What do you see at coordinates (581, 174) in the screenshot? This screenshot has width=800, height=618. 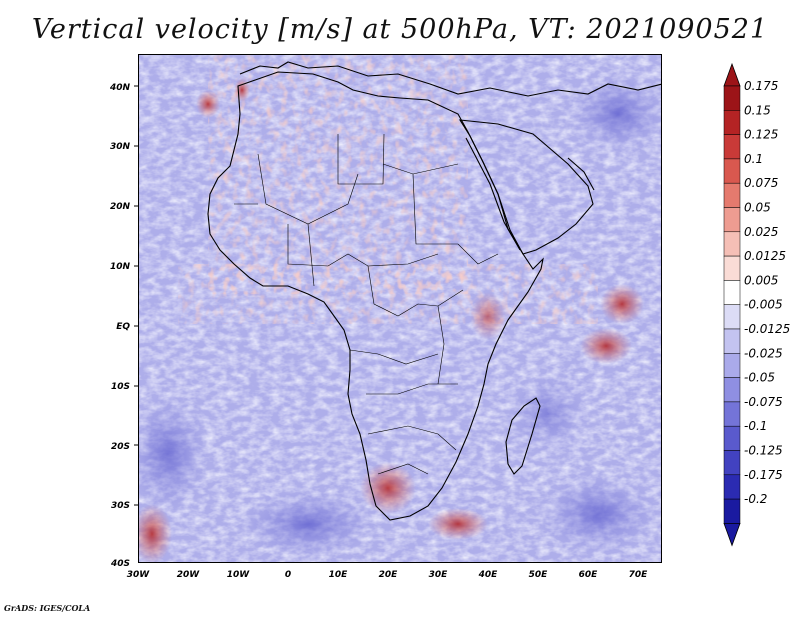 I see `persian-gulf` at bounding box center [581, 174].